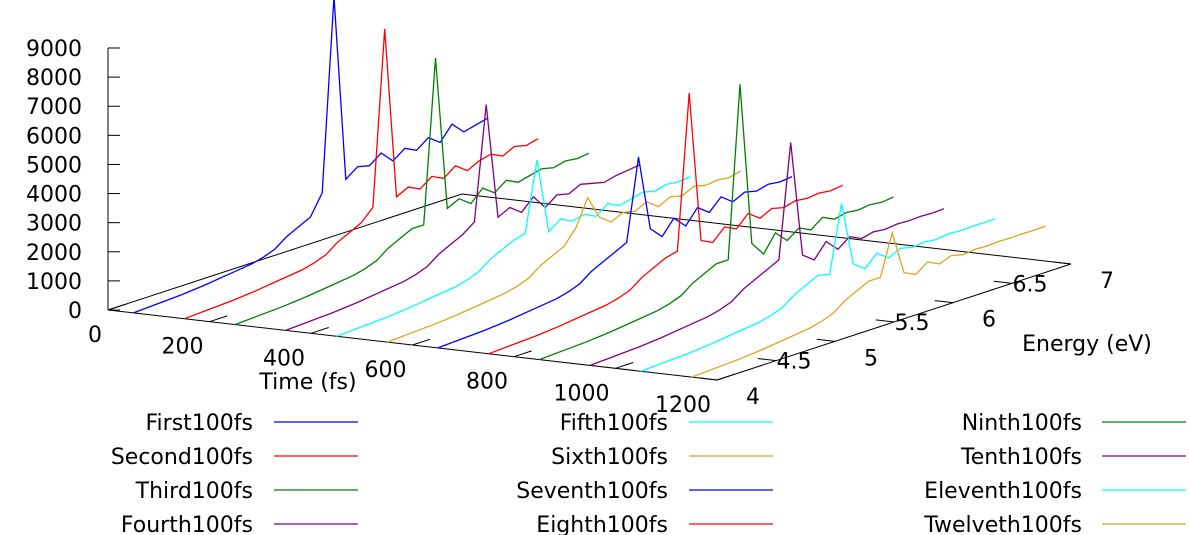 This screenshot has width=1189, height=535. I want to click on x-tick-label: 0, so click(95, 335).